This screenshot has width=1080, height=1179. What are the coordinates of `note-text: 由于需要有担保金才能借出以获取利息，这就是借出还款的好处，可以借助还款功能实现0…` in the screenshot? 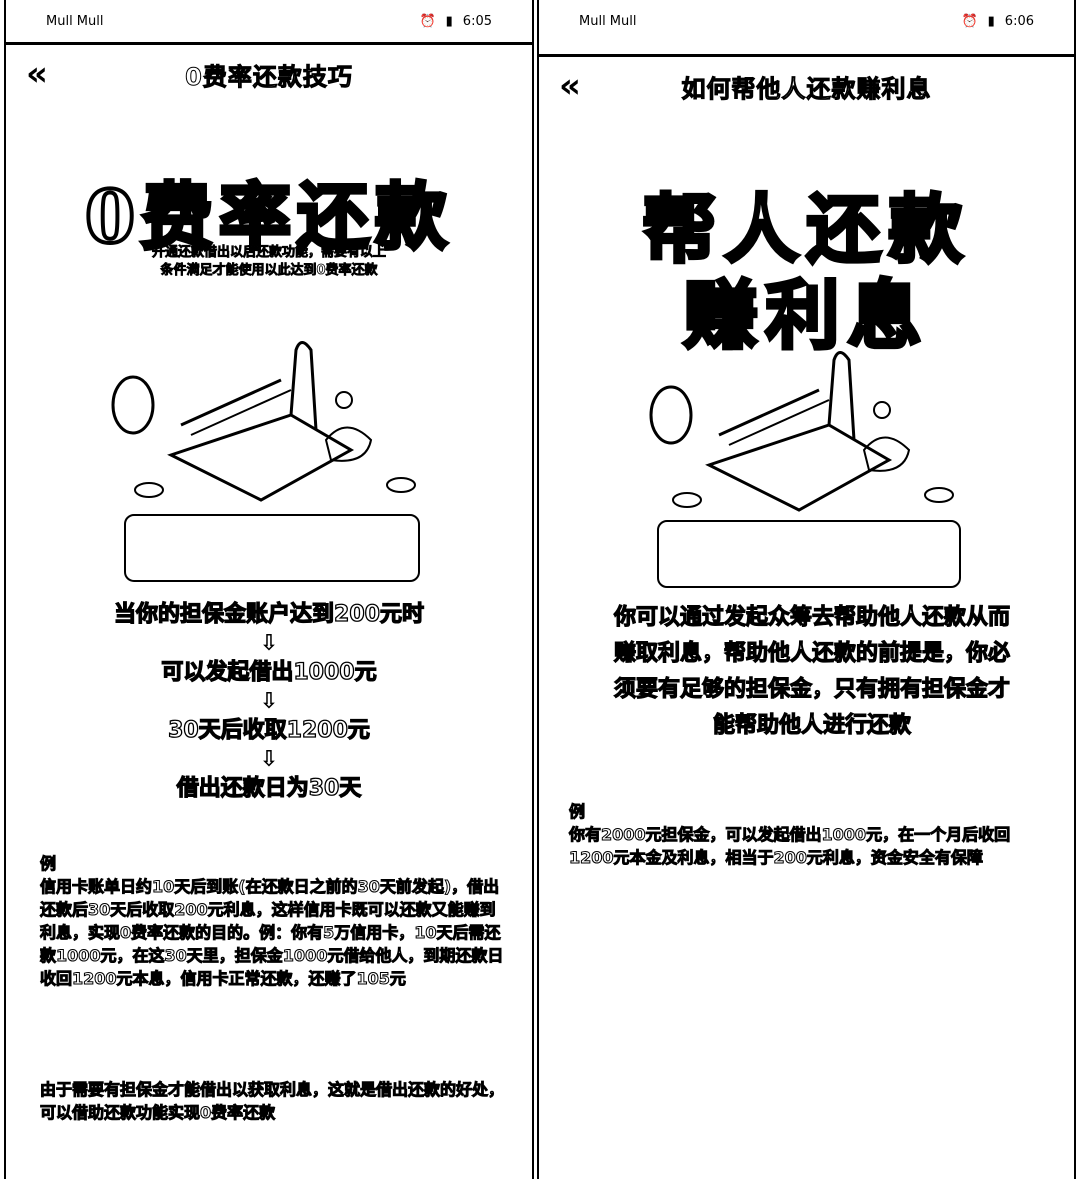 It's located at (272, 1101).